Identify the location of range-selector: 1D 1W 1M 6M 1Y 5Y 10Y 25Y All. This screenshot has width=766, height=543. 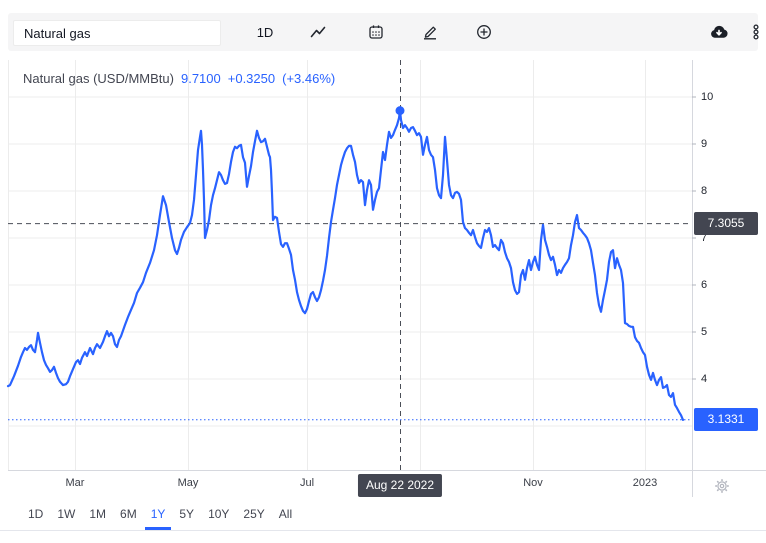
(383, 515).